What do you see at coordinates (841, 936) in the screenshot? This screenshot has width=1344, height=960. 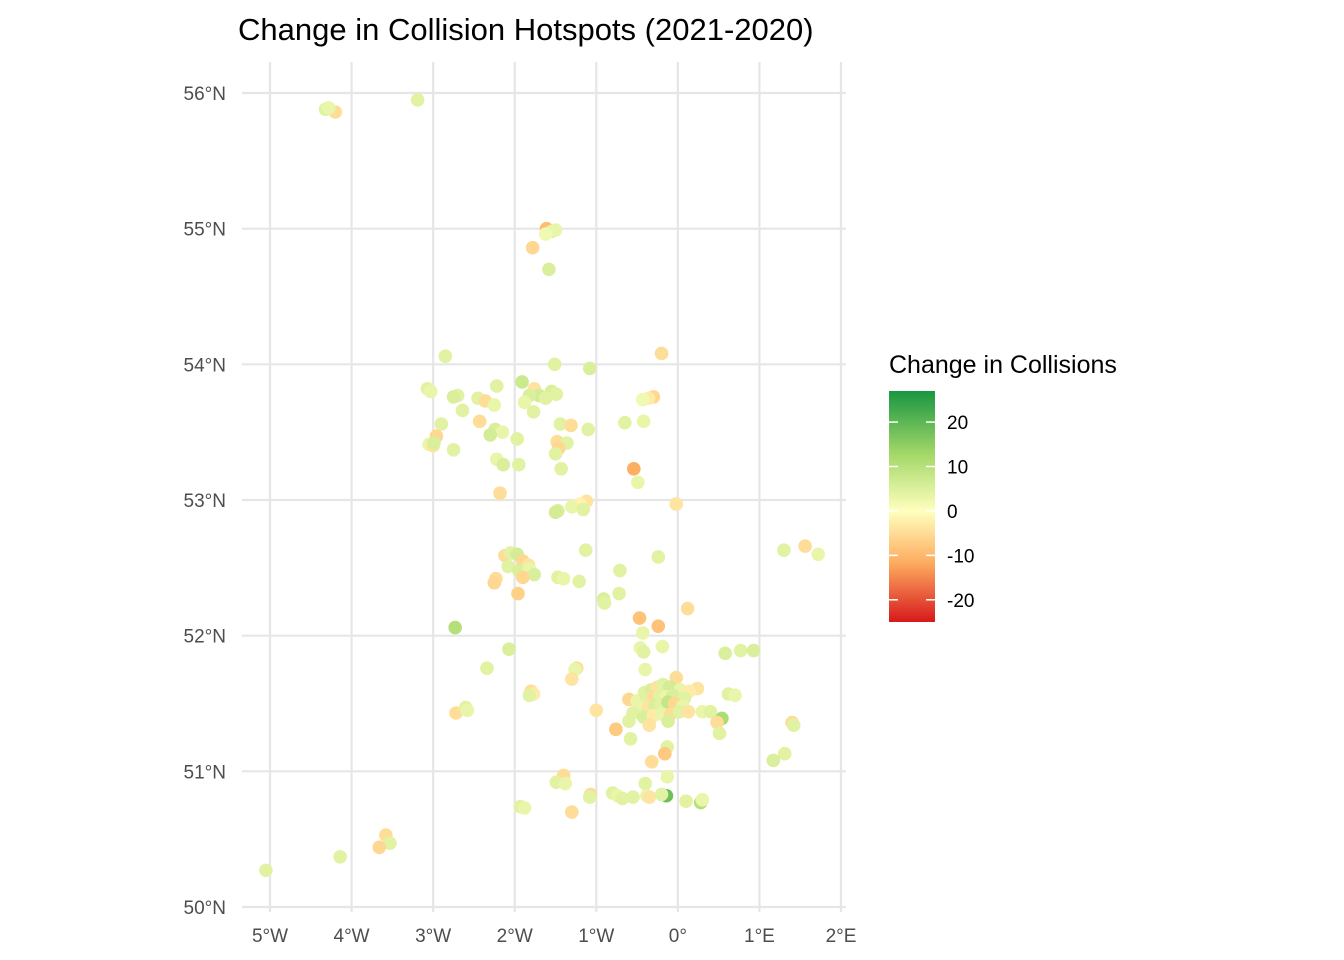 I see `x-tick-label: 2°E` at bounding box center [841, 936].